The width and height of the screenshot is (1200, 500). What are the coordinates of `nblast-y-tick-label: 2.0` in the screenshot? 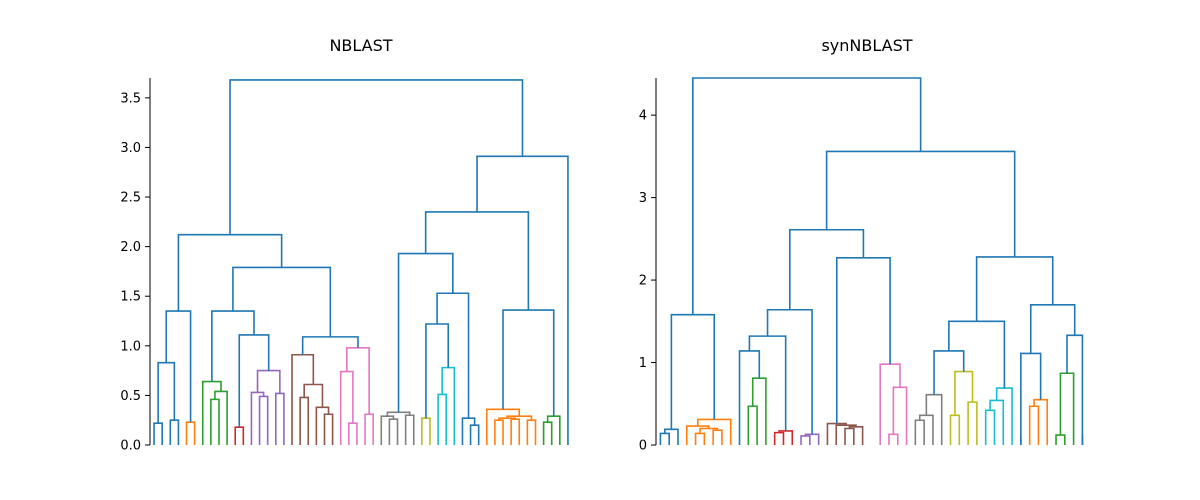 It's located at (130, 247).